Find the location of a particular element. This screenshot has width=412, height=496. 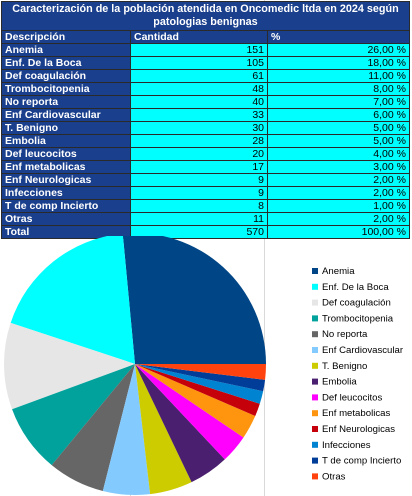

cell-description: T de comp Incierto is located at coordinates (66, 206).